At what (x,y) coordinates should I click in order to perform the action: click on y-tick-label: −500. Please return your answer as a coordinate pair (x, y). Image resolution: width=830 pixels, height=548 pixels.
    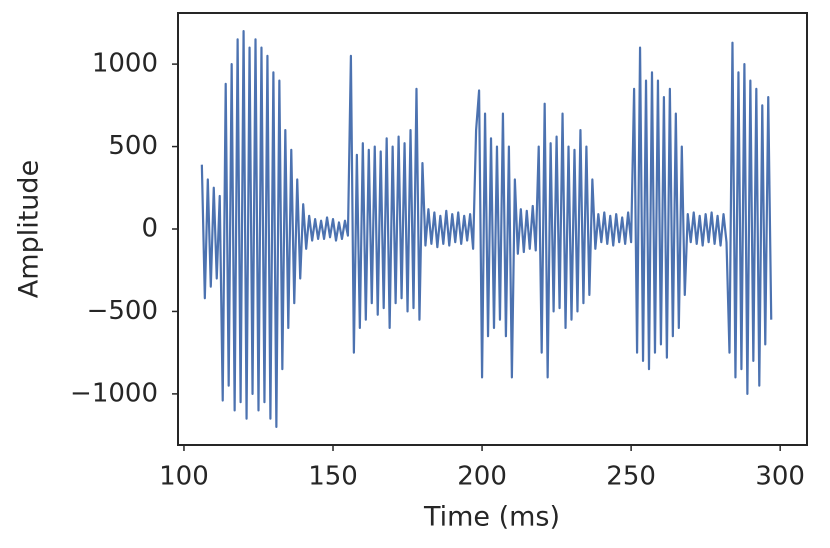
    Looking at the image, I should click on (122, 311).